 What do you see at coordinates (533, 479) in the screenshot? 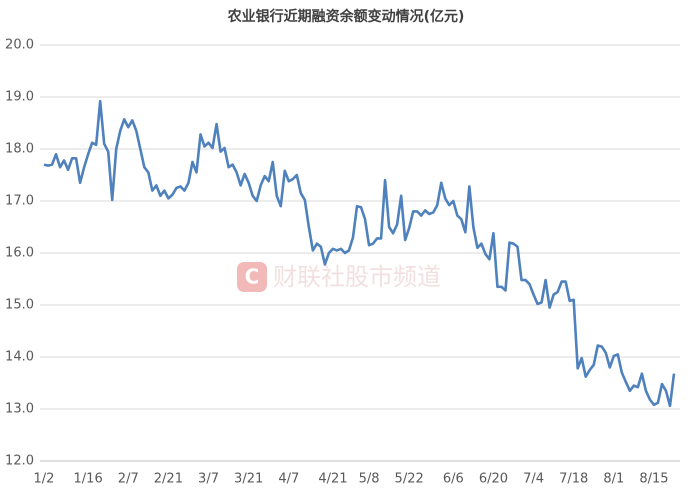
I see `x-tick-label: 7/4` at bounding box center [533, 479].